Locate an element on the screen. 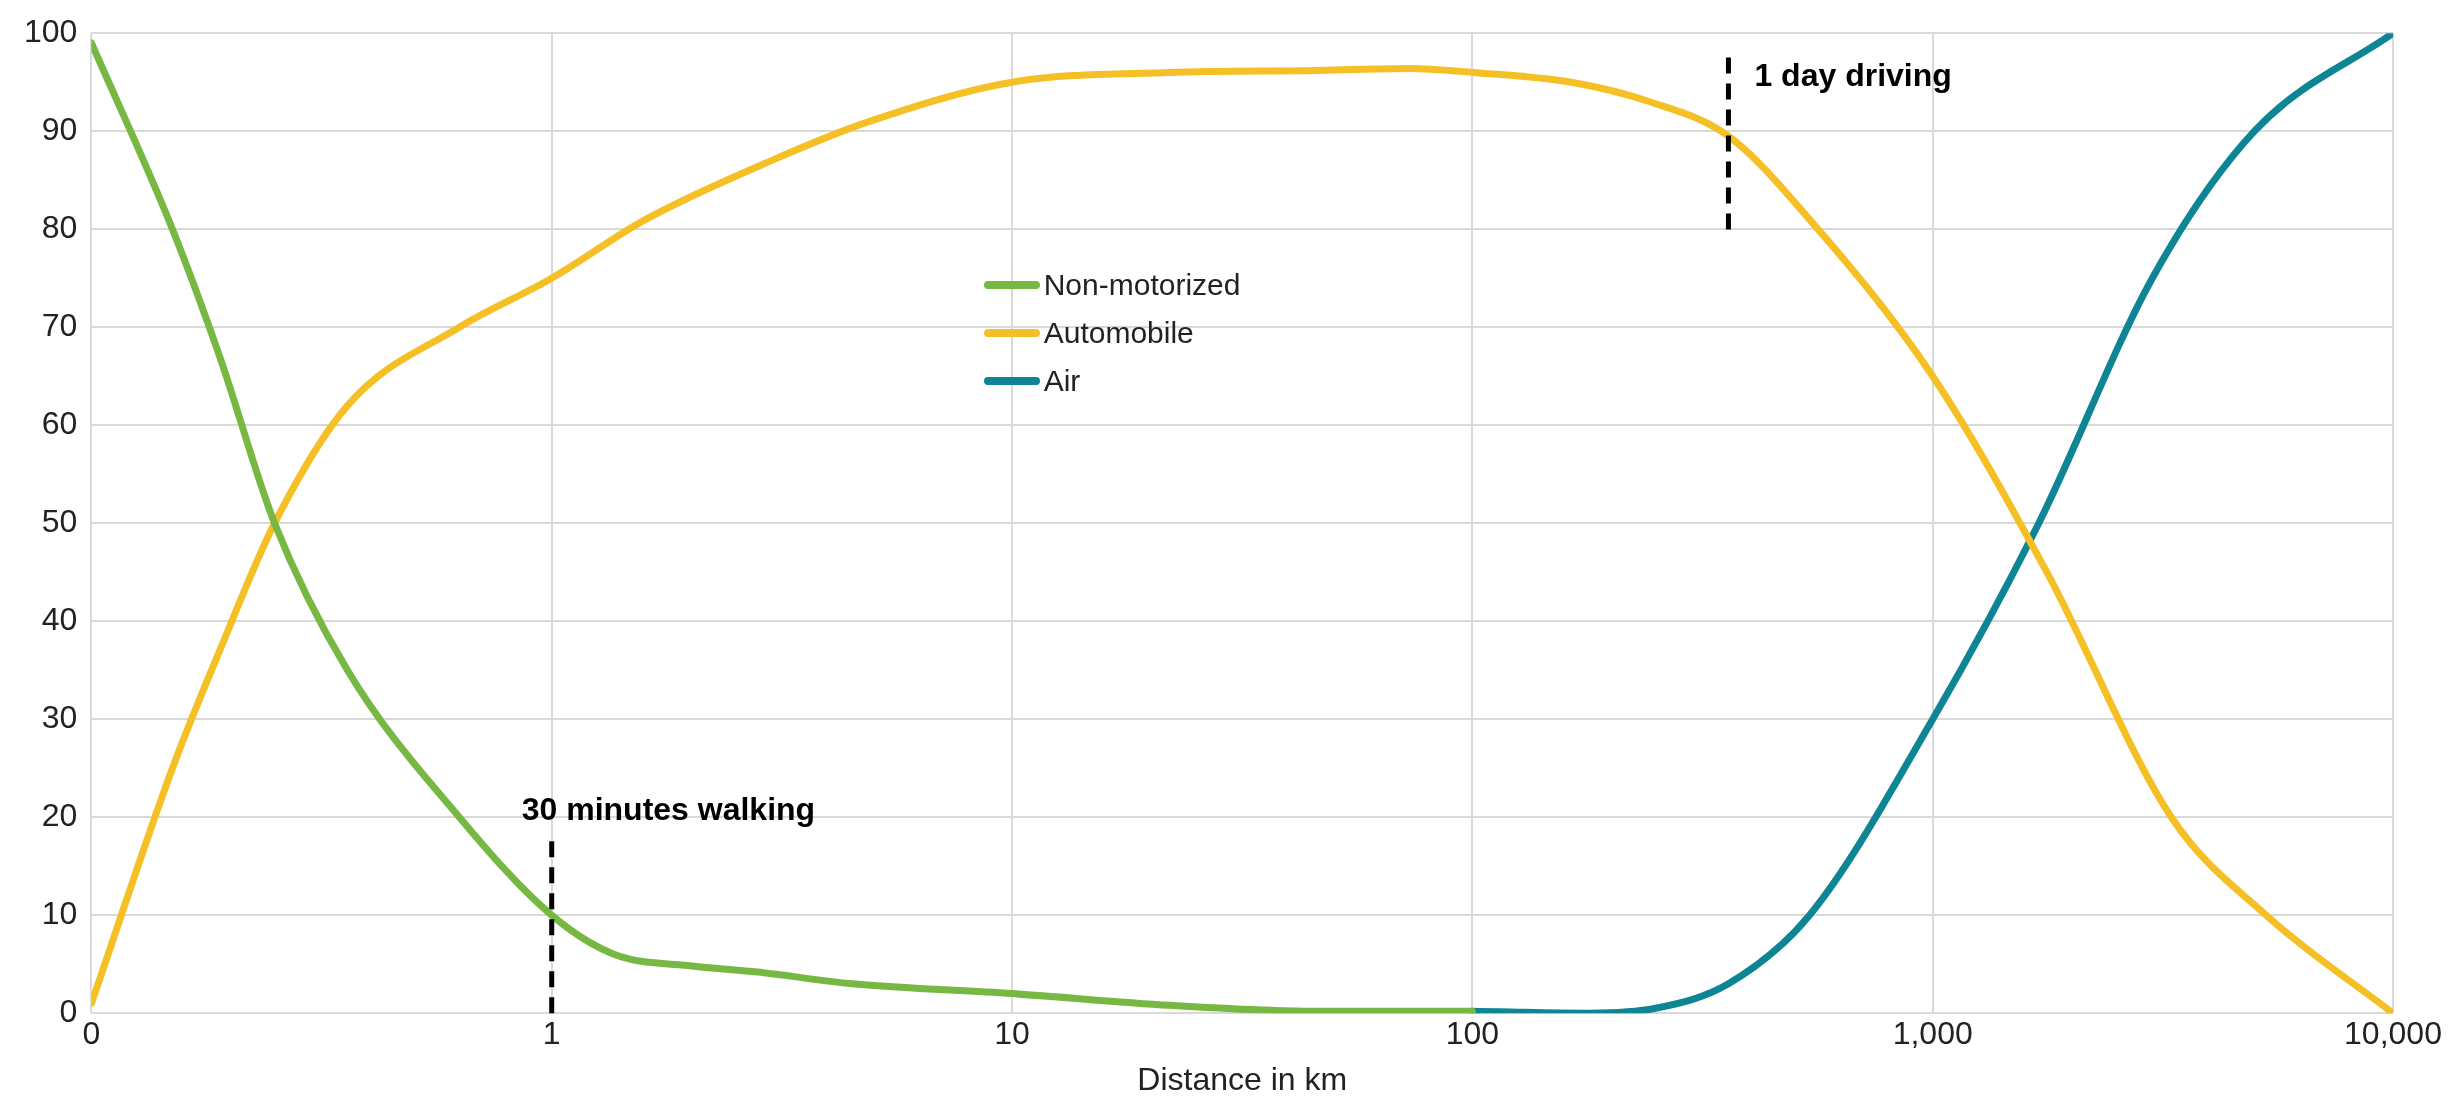  ref-line-label: 30 minutes walking is located at coordinates (668, 808).